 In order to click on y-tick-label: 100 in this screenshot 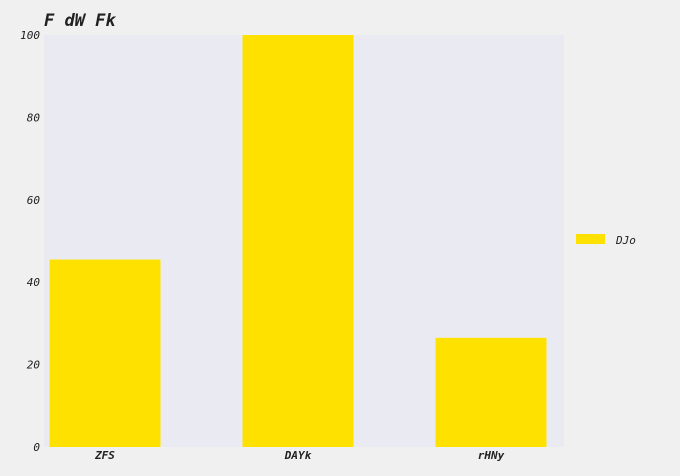, I will do `click(30, 35)`.